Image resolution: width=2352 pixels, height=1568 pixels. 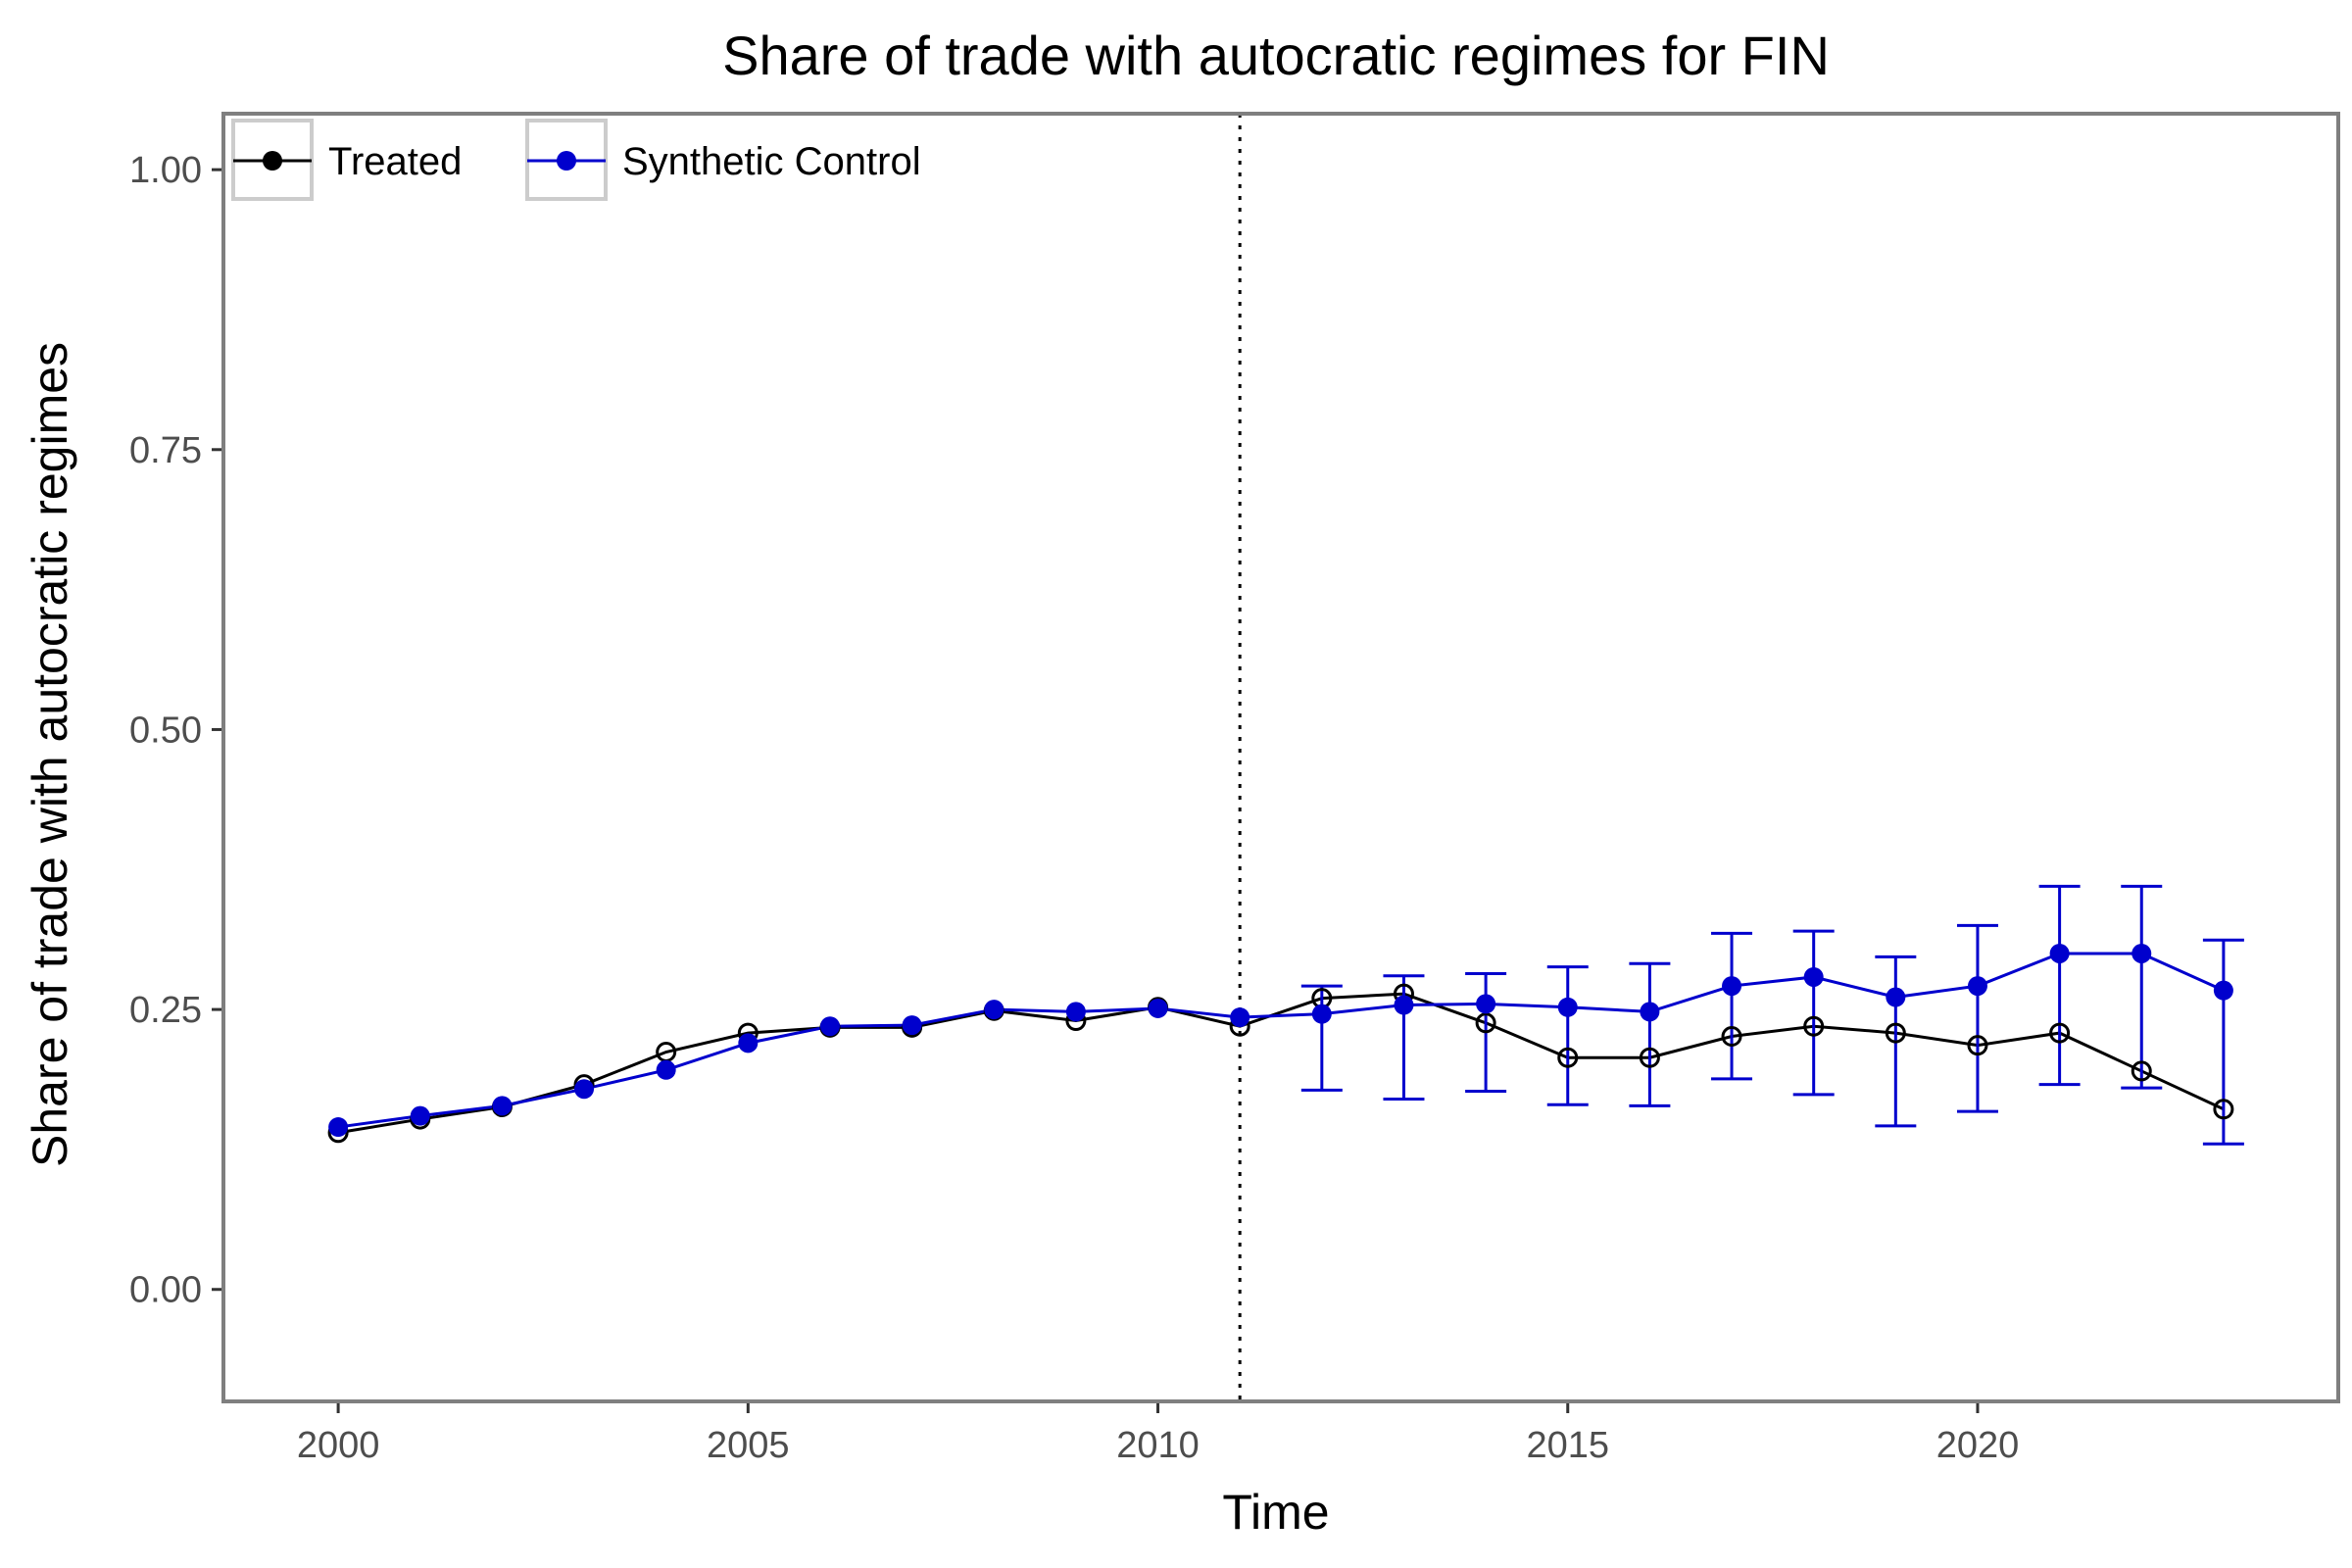 I want to click on x-tick-label: 2000, so click(x=338, y=1445).